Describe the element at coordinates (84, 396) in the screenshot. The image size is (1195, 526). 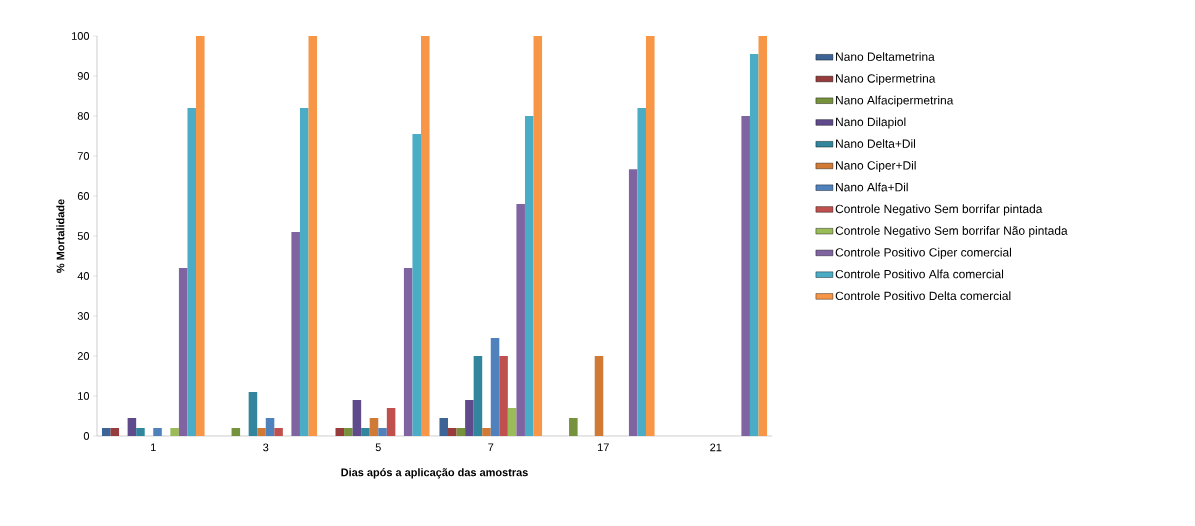
I see `y-tick-label: 10` at that location.